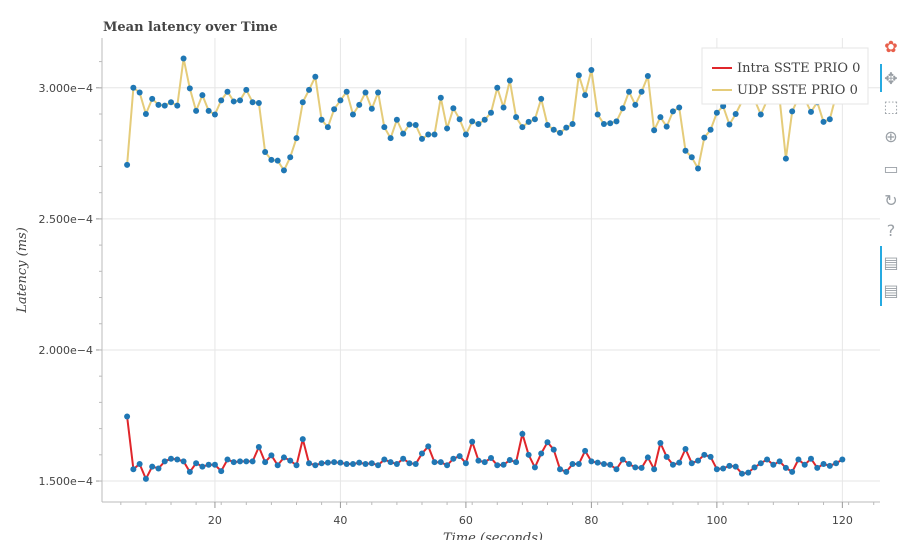  Describe the element at coordinates (842, 520) in the screenshot. I see `x-tick-label: 120` at that location.